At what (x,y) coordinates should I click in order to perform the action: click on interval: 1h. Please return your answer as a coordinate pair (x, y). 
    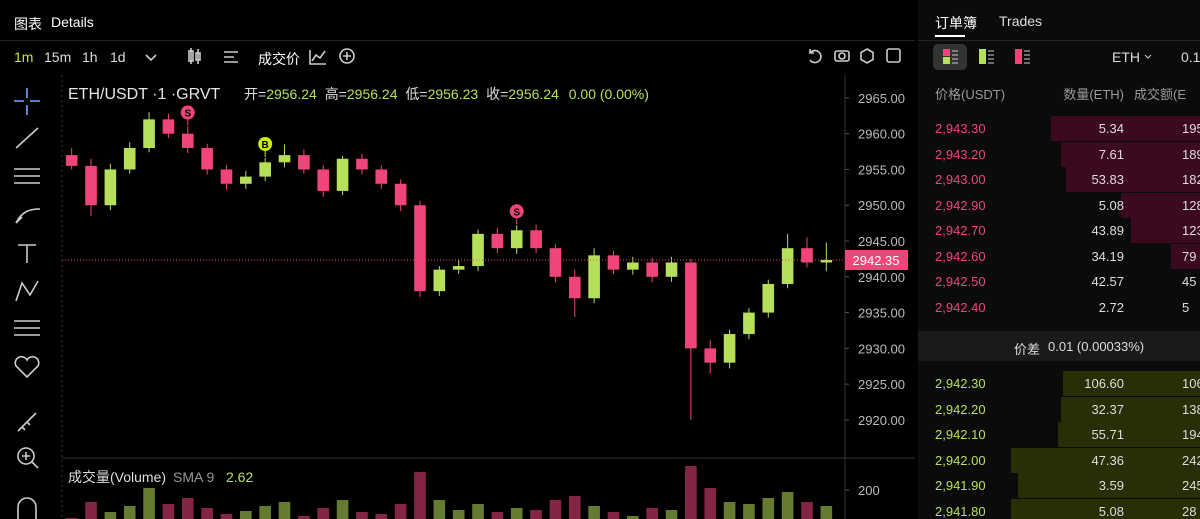
    Looking at the image, I should click on (90, 57).